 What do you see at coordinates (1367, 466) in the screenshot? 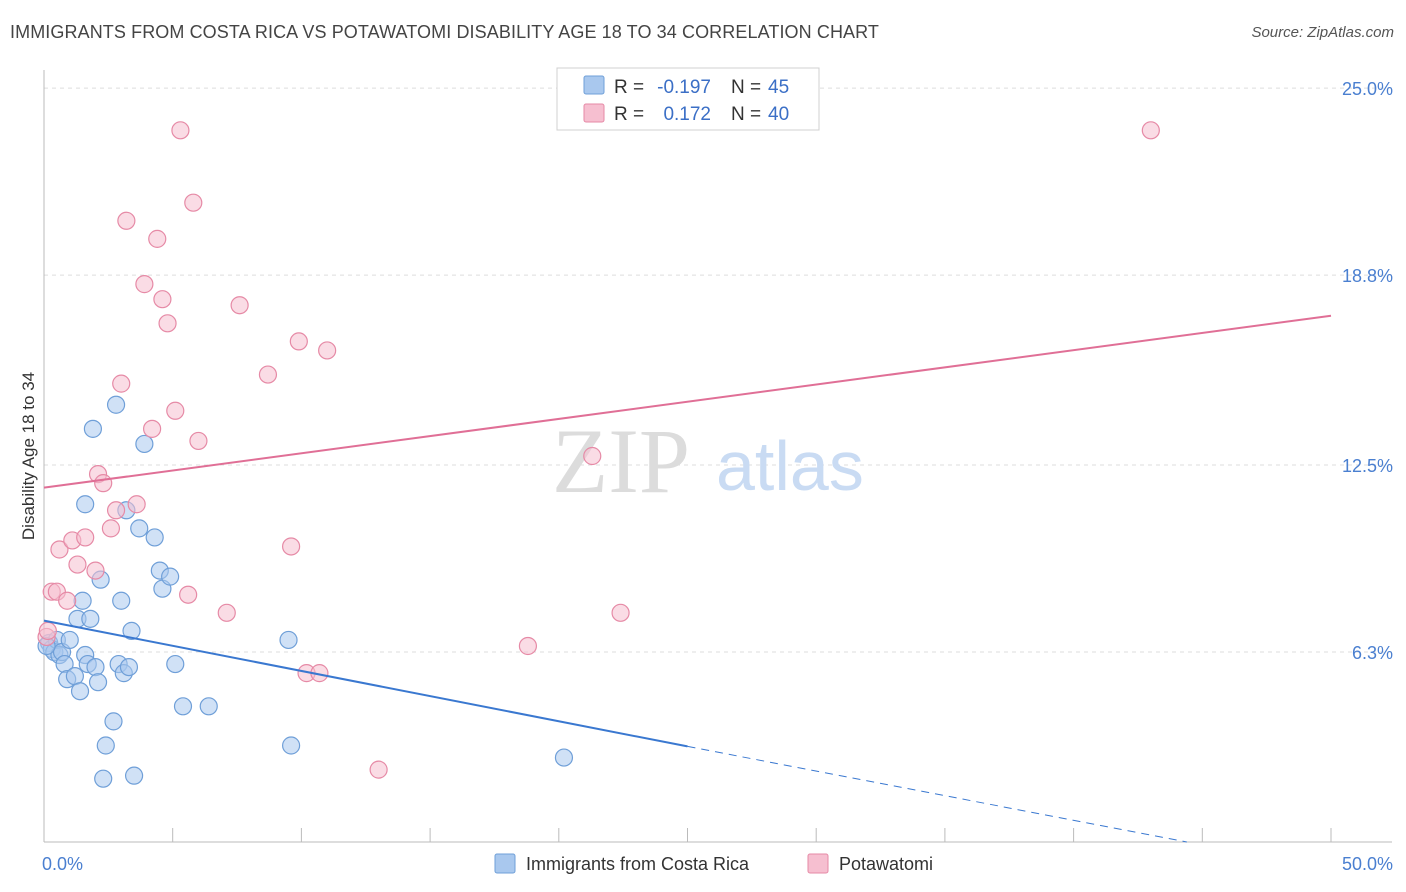
I see `y-tick-label-1: 12.5%` at bounding box center [1367, 466].